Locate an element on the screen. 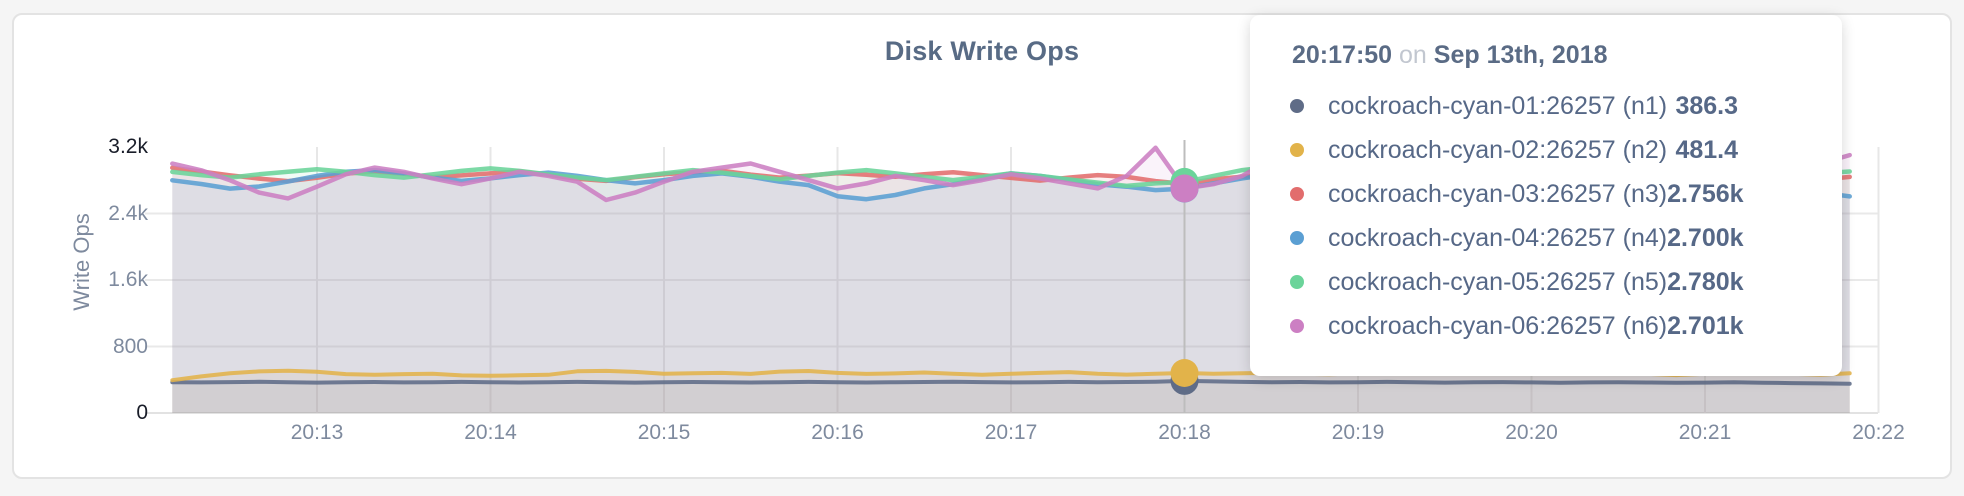 The height and width of the screenshot is (496, 1964). tooltip-series-row: cockroach-cyan-02:26257 (n2) 481.4 is located at coordinates (1514, 150).